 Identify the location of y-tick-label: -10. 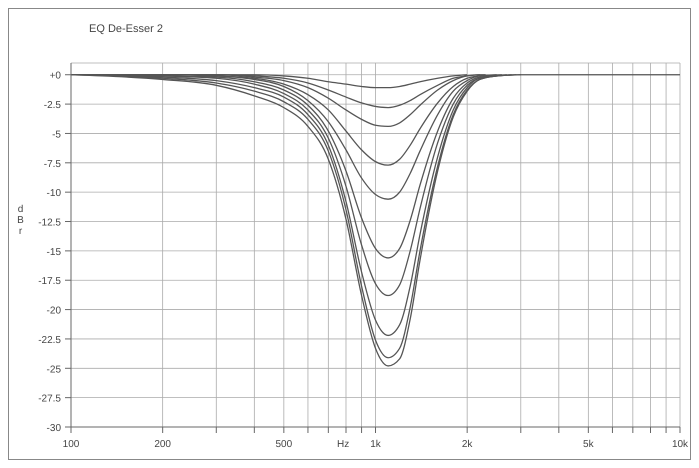
(54, 194).